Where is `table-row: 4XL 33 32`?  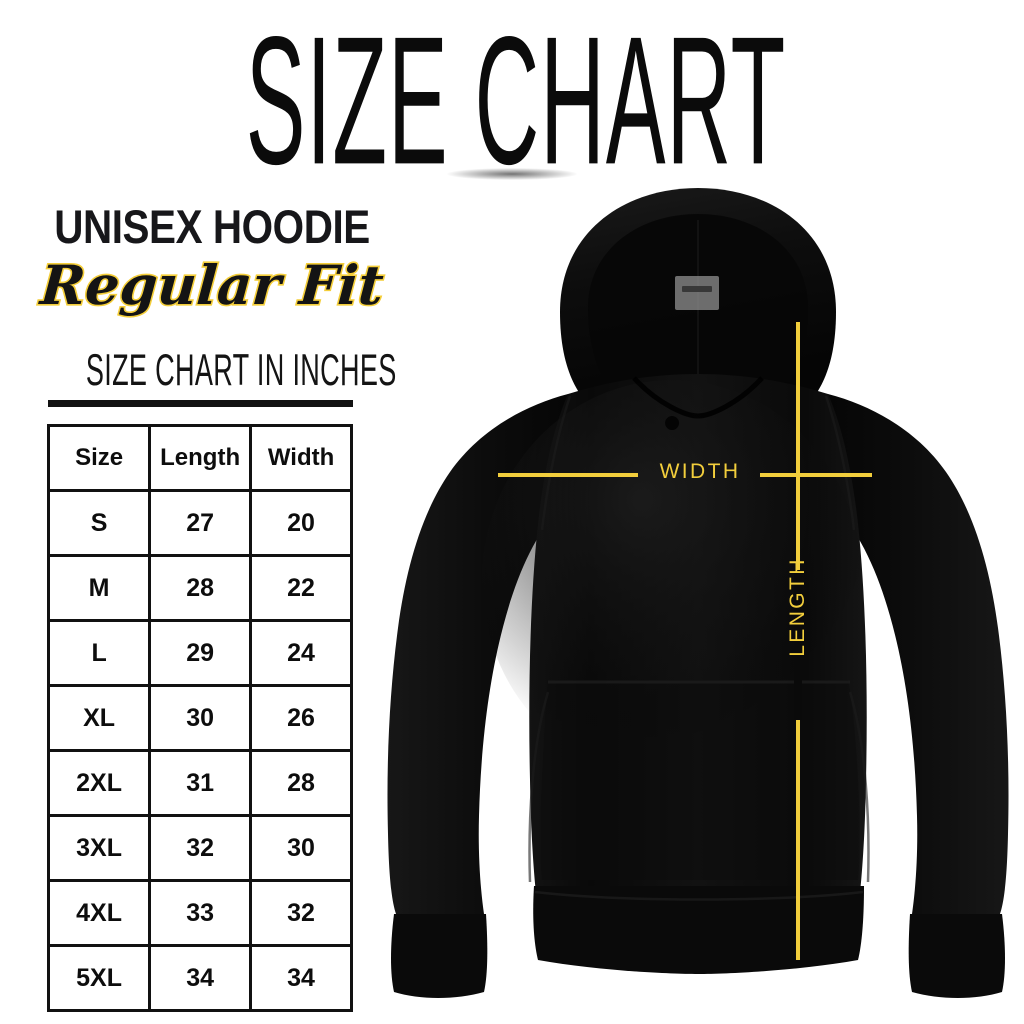 table-row: 4XL 33 32 is located at coordinates (199, 913).